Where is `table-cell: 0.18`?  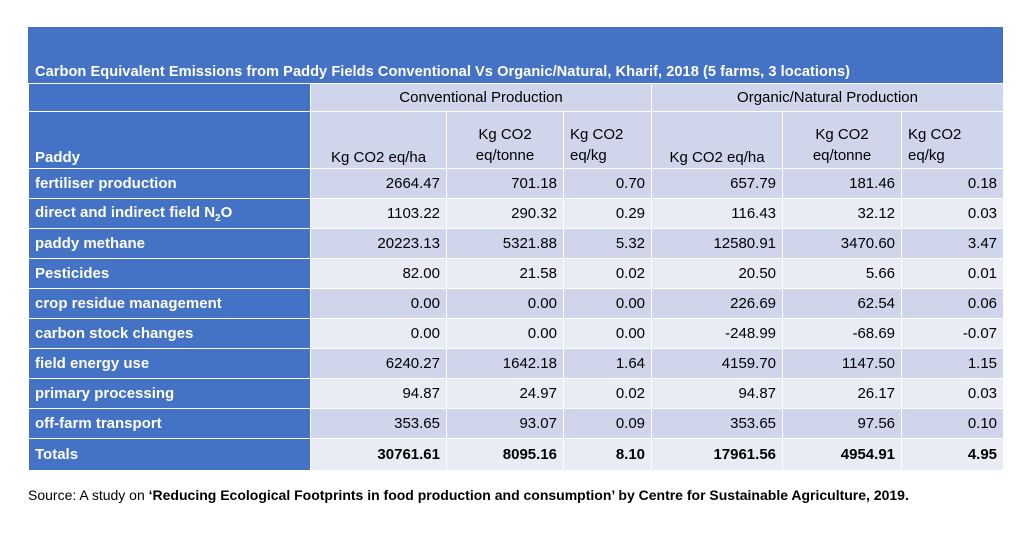
table-cell: 0.18 is located at coordinates (953, 183).